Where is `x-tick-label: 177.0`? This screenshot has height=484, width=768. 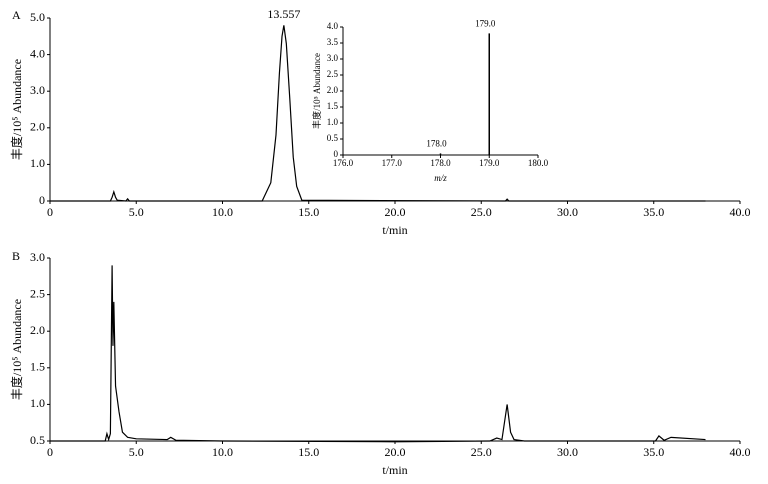
x-tick-label: 177.0 is located at coordinates (392, 163).